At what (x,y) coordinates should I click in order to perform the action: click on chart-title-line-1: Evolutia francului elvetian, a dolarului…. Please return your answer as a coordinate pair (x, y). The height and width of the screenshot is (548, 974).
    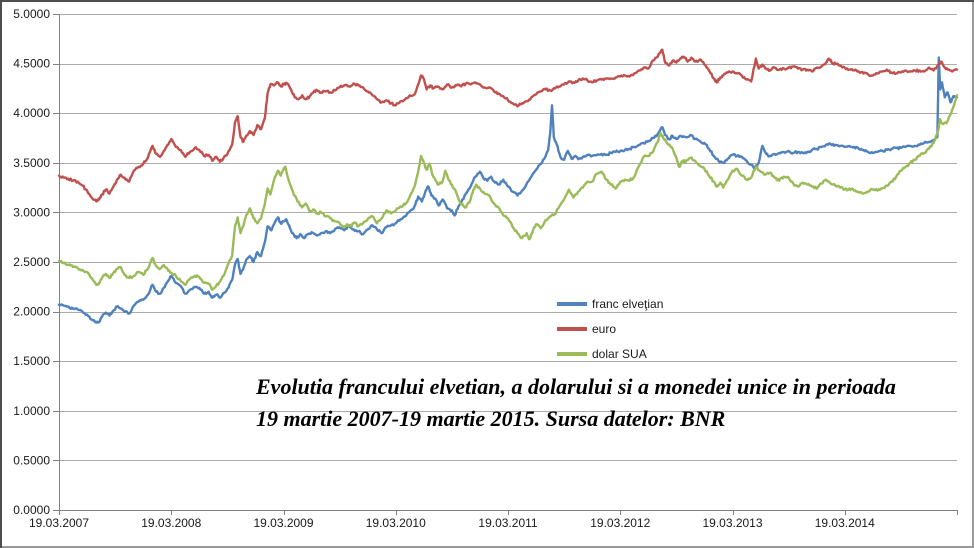
    Looking at the image, I should click on (576, 386).